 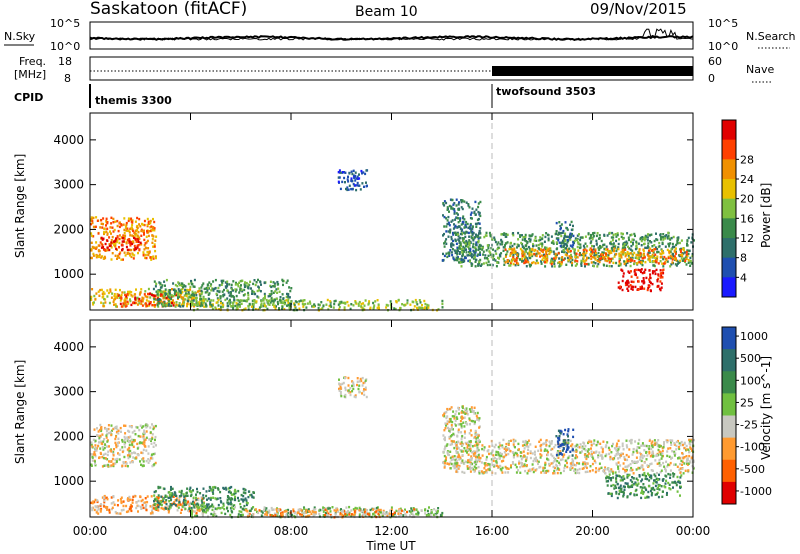 I want to click on xtick-3: 12:00, so click(x=391, y=531).